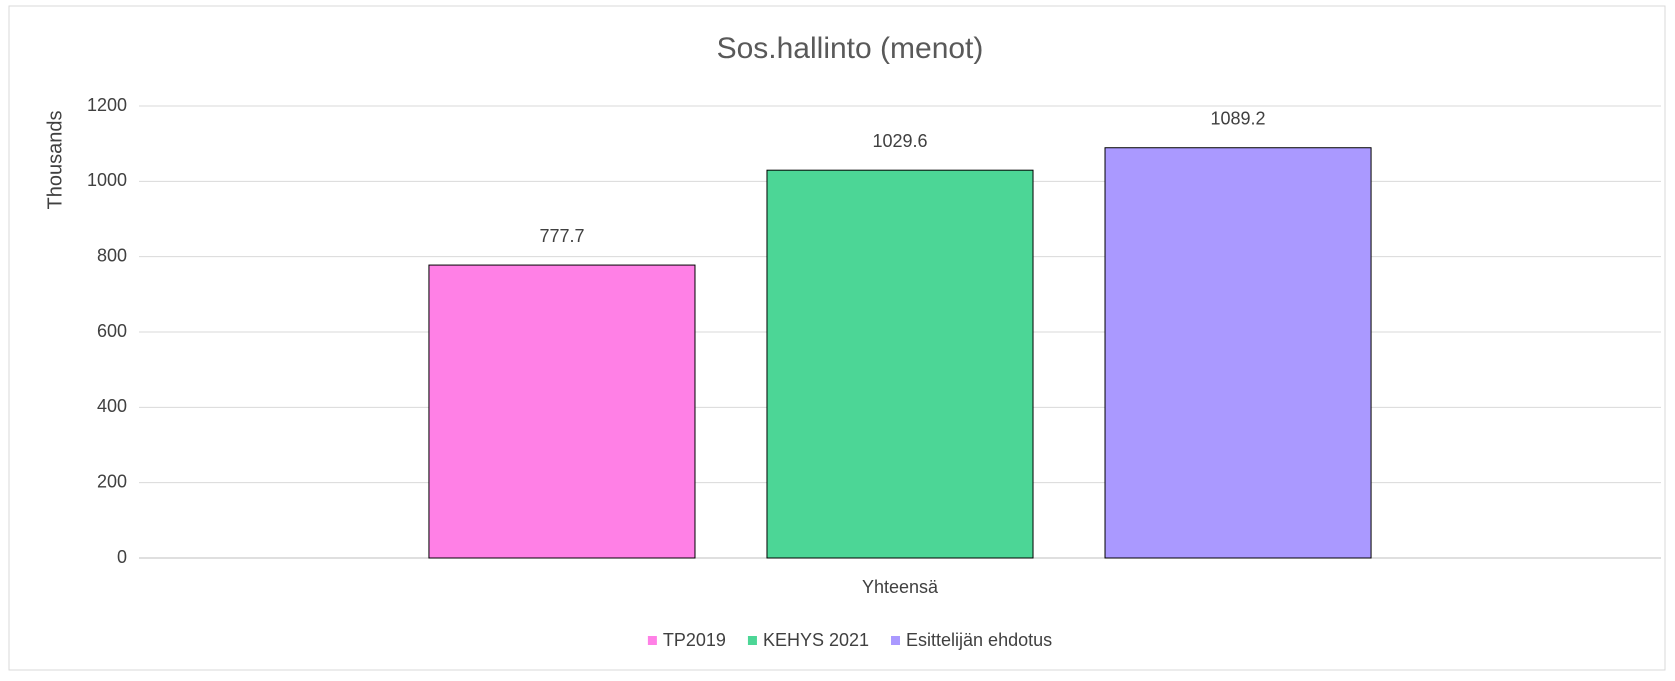 The height and width of the screenshot is (681, 1675). Describe the element at coordinates (55, 160) in the screenshot. I see `y-axis-title: Thousands` at that location.